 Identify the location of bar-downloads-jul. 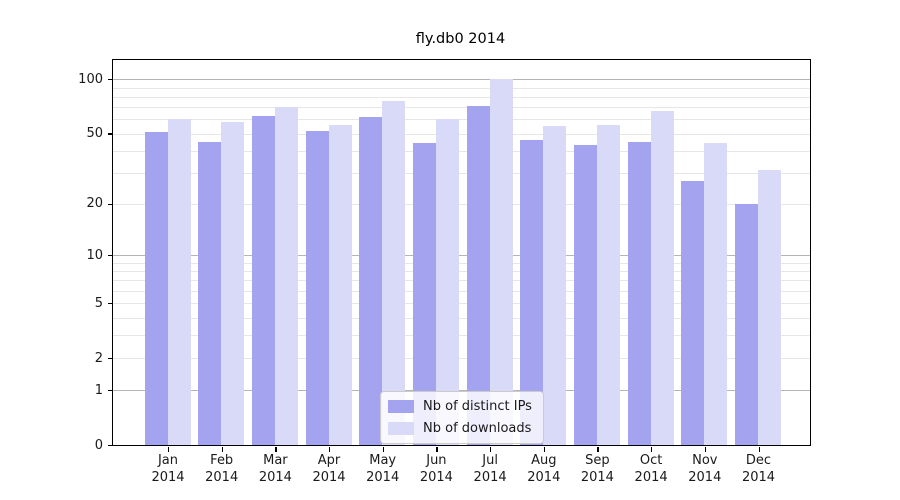
(501, 262).